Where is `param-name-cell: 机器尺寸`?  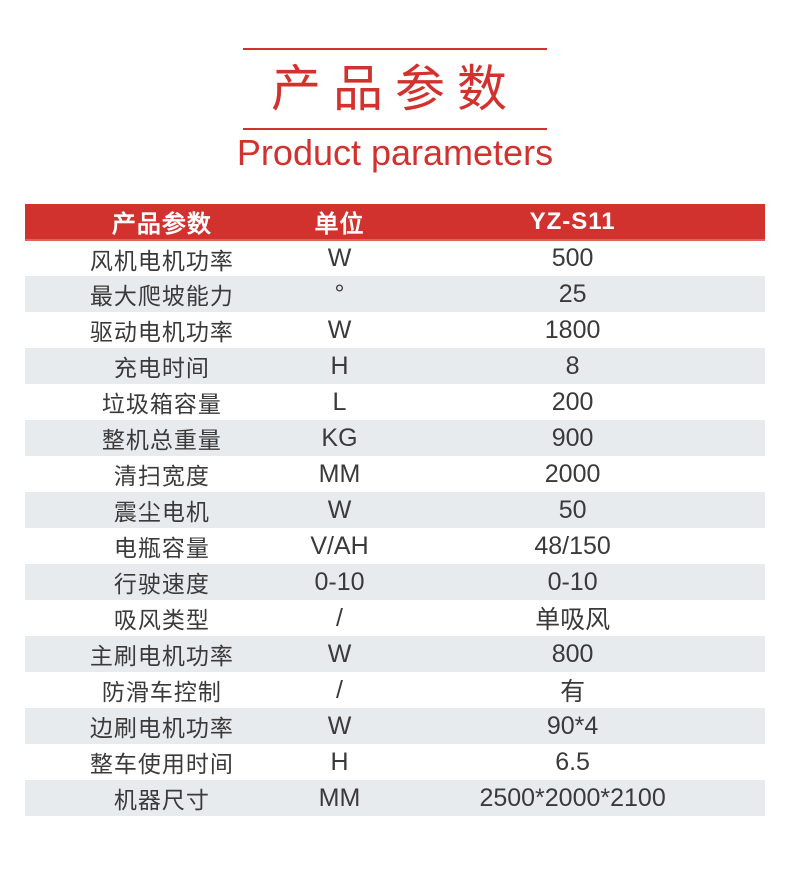
param-name-cell: 机器尺寸 is located at coordinates (161, 800).